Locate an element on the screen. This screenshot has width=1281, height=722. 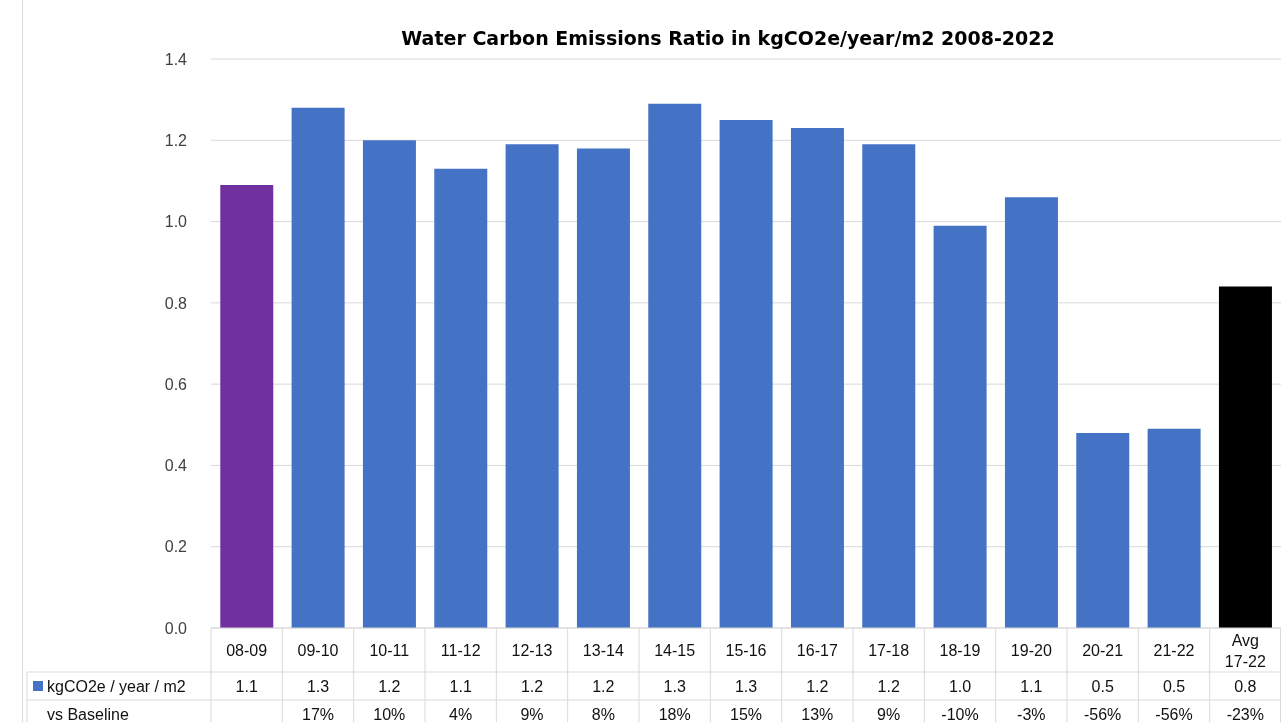
x-tick-label: 13-14 is located at coordinates (603, 650).